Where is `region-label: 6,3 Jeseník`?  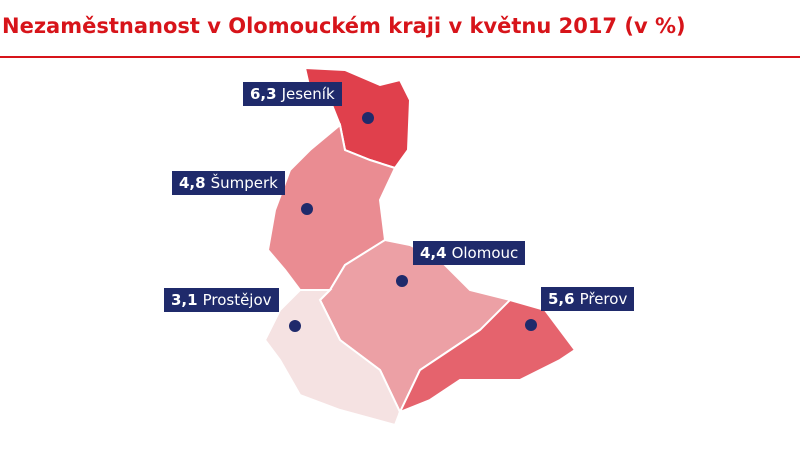
region-label: 6,3 Jeseník is located at coordinates (292, 94).